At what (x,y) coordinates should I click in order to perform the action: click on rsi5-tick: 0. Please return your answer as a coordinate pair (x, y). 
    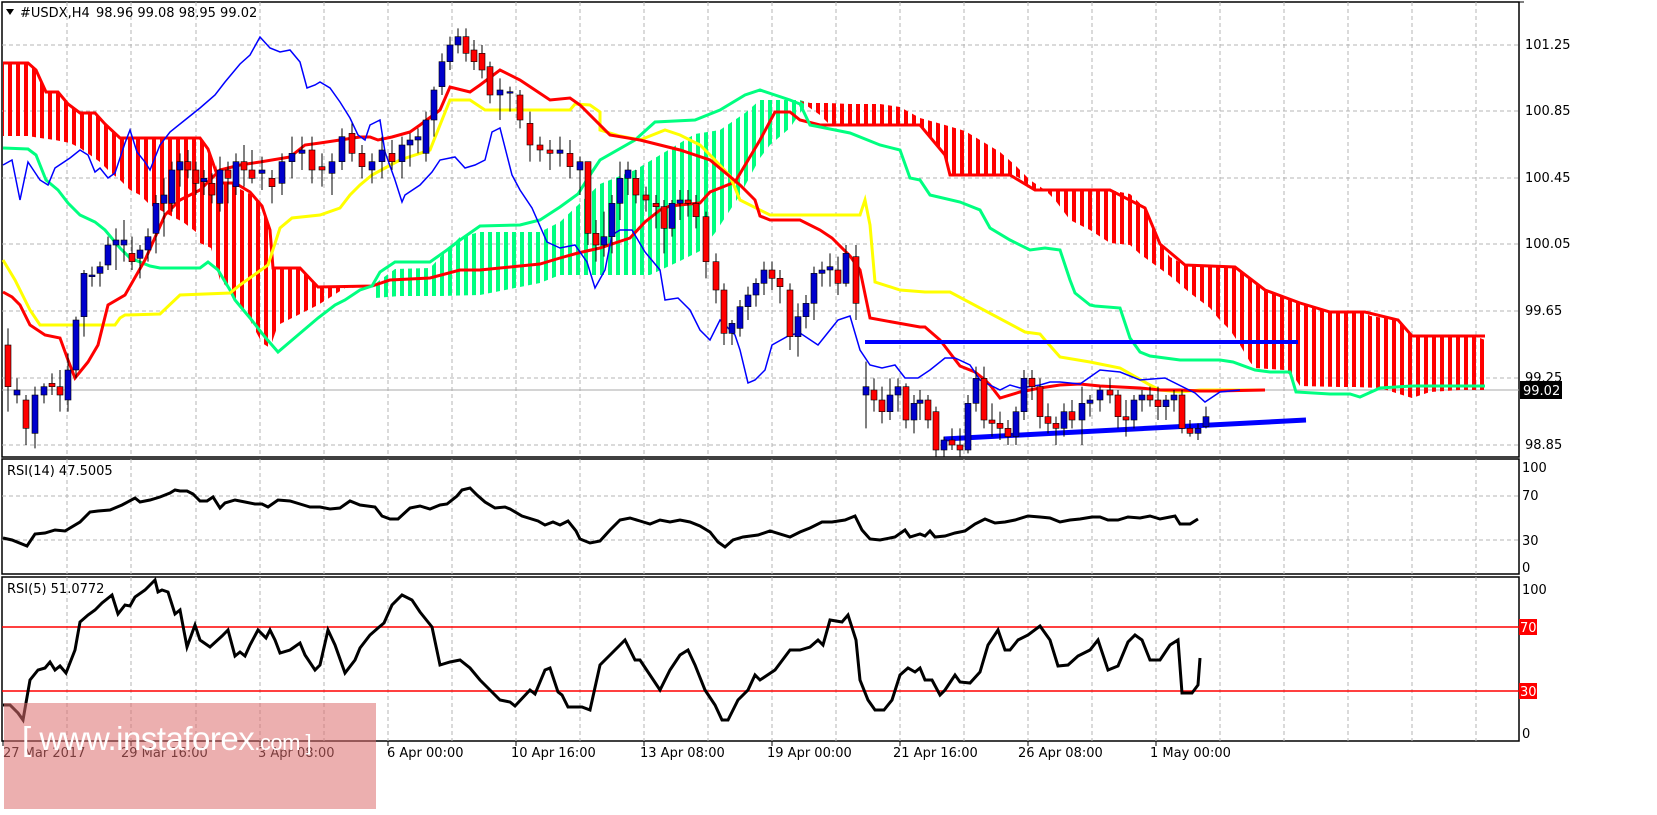
    Looking at the image, I should click on (1526, 734).